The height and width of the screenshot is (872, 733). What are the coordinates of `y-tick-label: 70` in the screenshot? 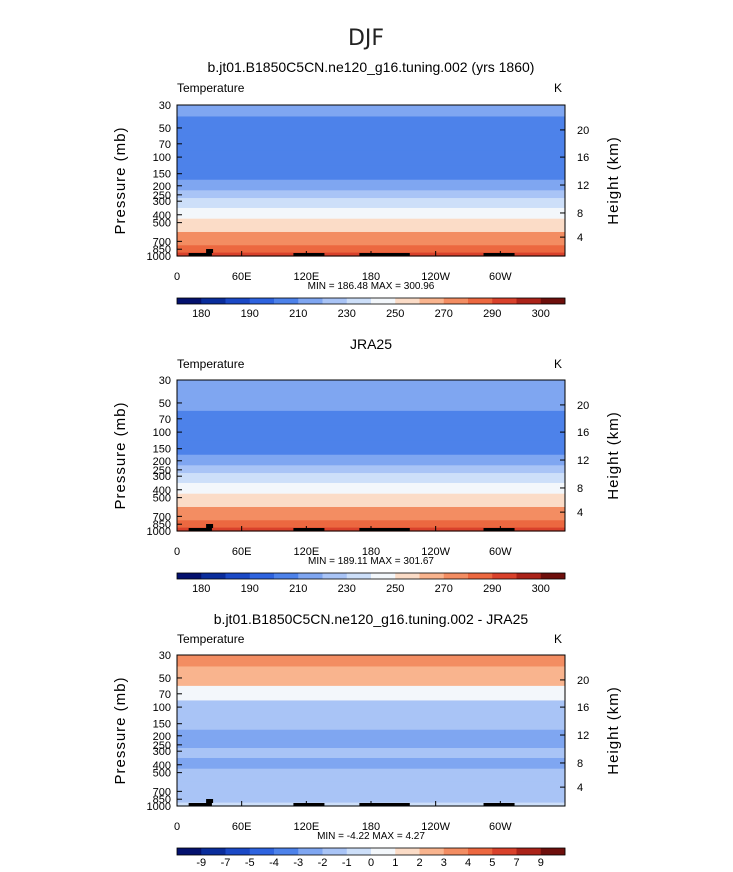 It's located at (165, 145).